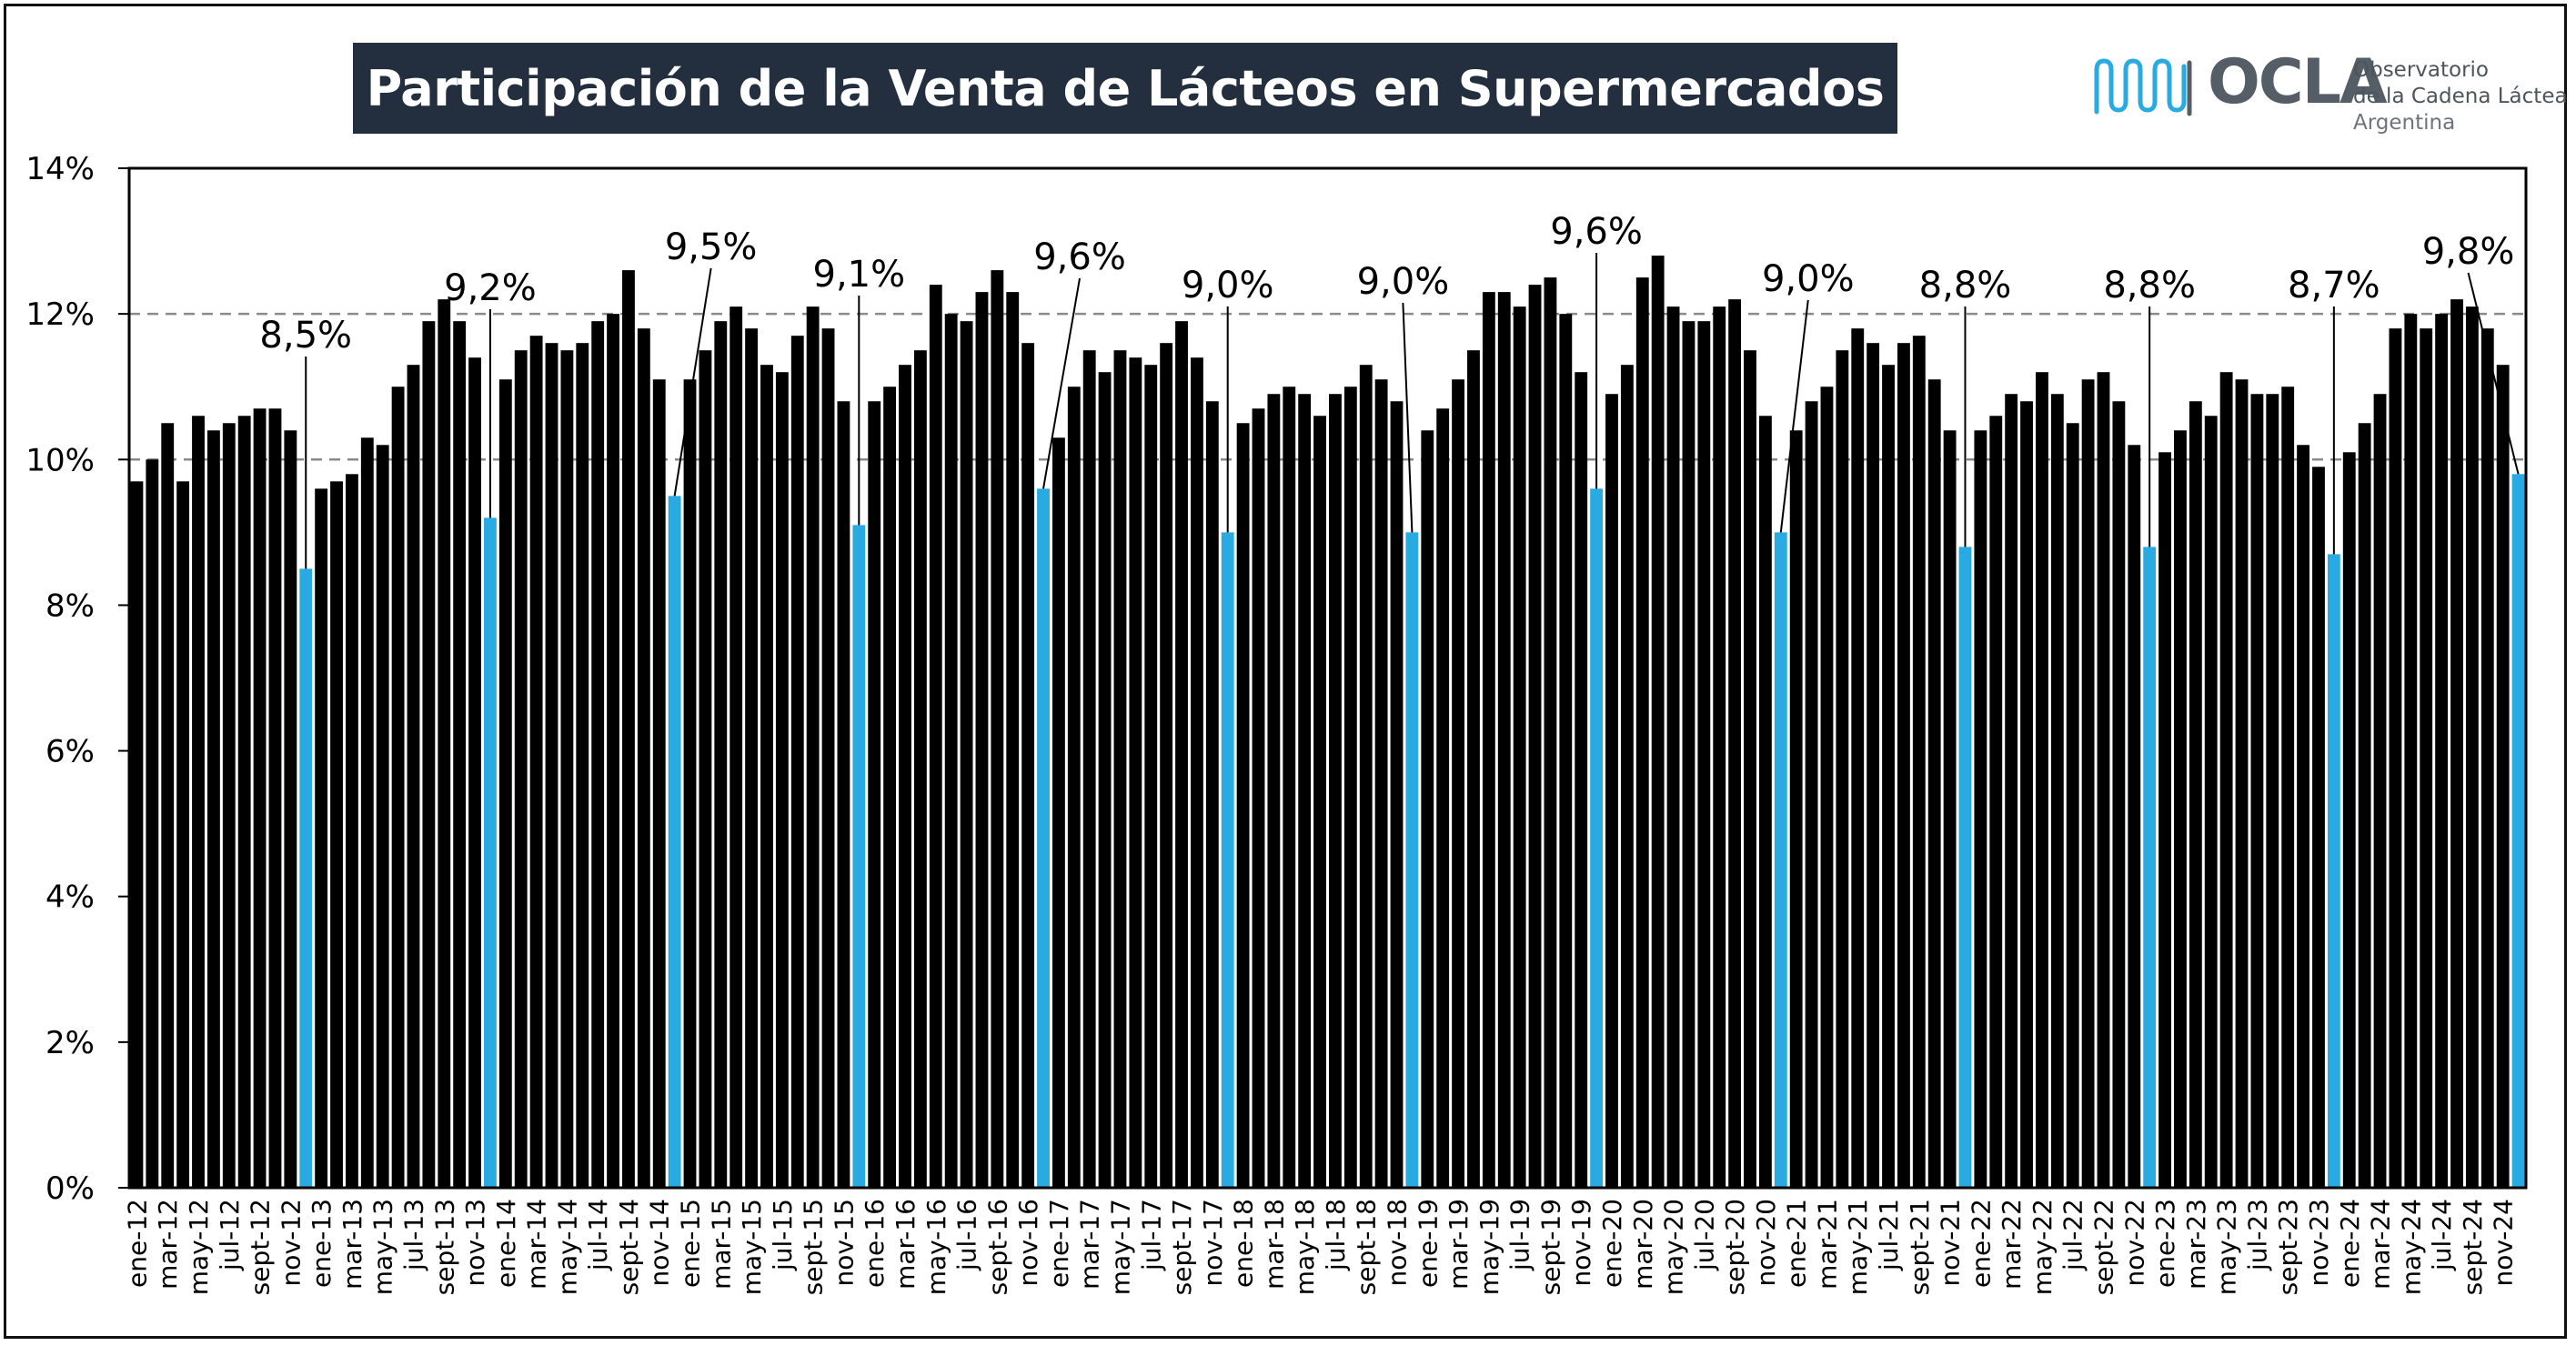  What do you see at coordinates (475, 1242) in the screenshot?
I see `x-tick-label: nov-13` at bounding box center [475, 1242].